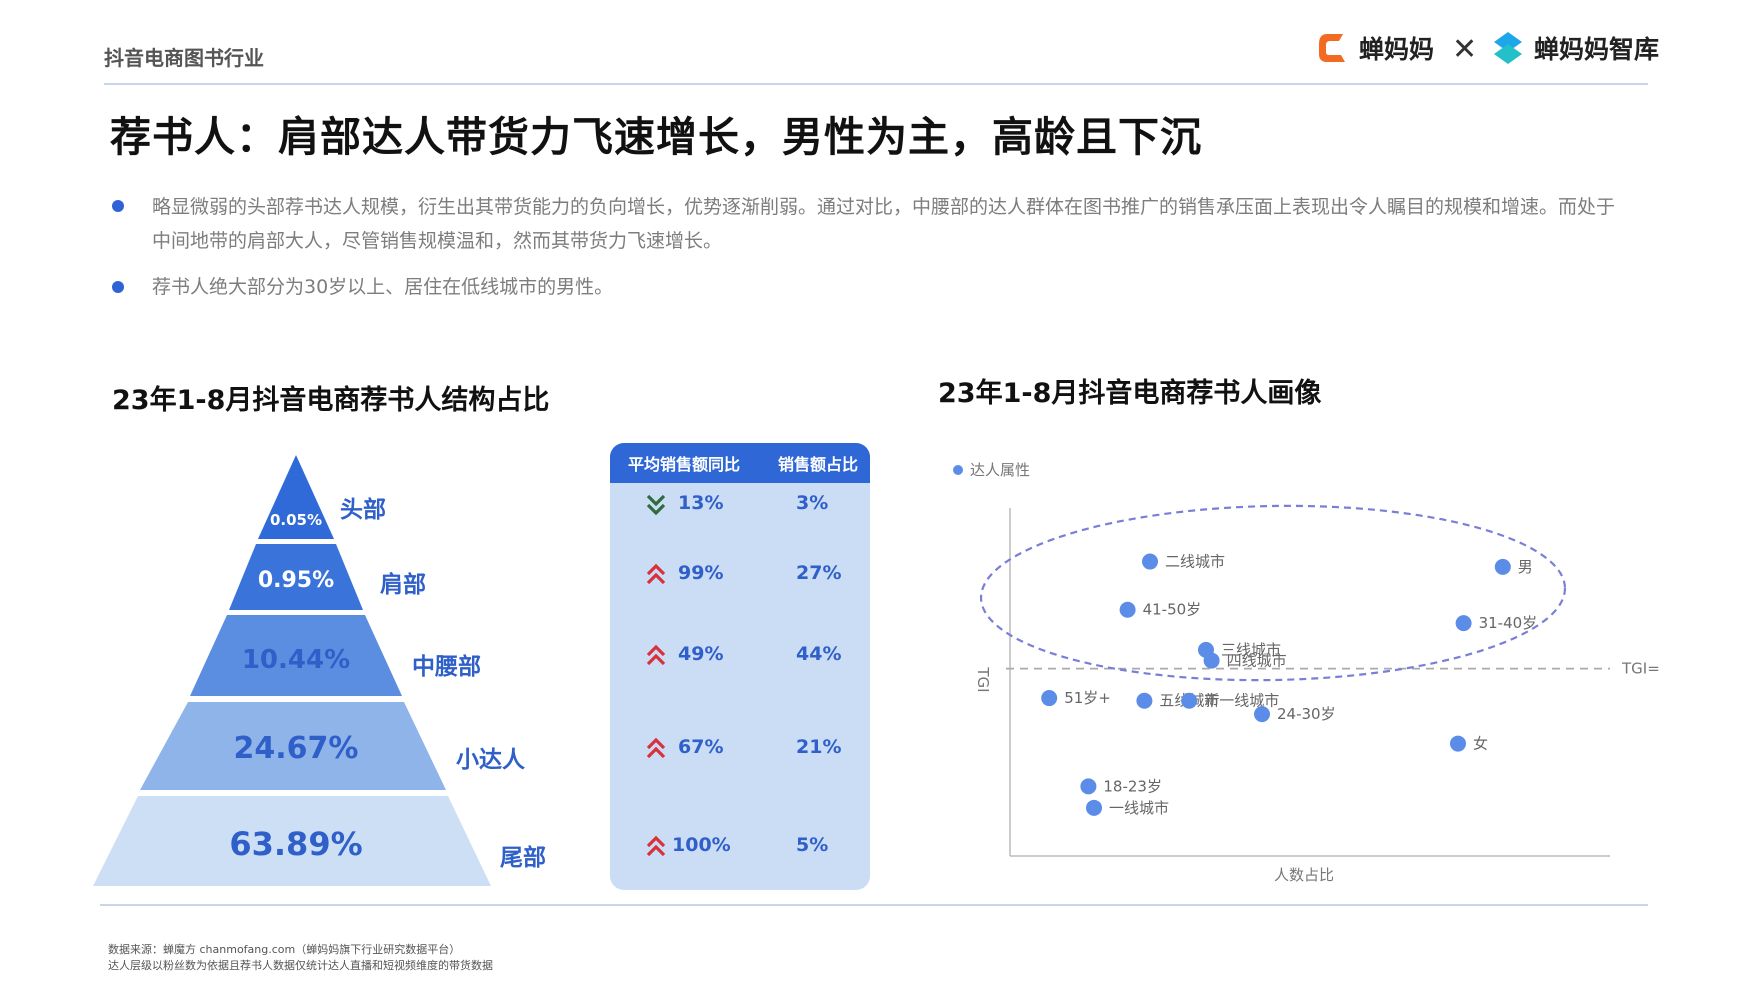 The image size is (1749, 984). Describe the element at coordinates (300, 965) in the screenshot. I see `footer-note: 达人层级以粉丝数为依据且荐书人数据仅统计达人直播和短视频维度的带货数据` at that location.